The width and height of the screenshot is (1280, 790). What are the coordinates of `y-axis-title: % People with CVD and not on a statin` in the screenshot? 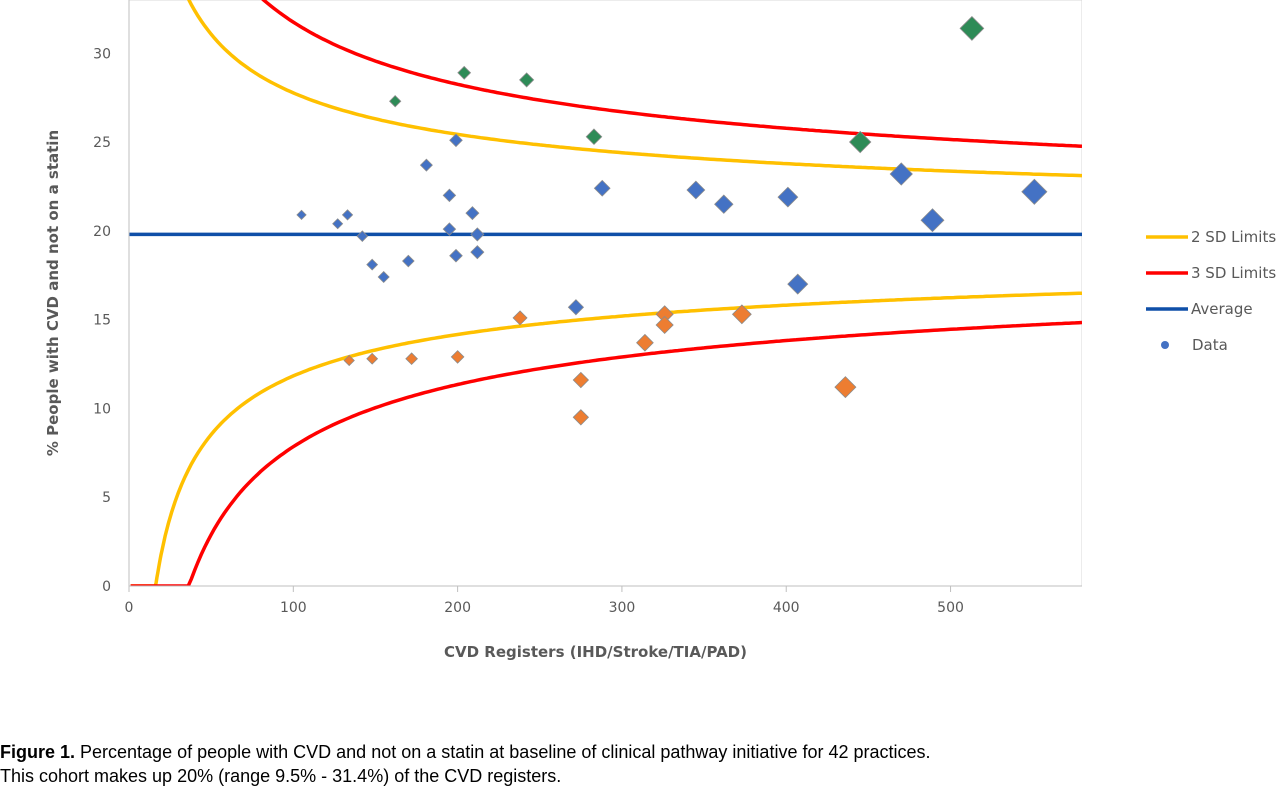 It's located at (53, 293).